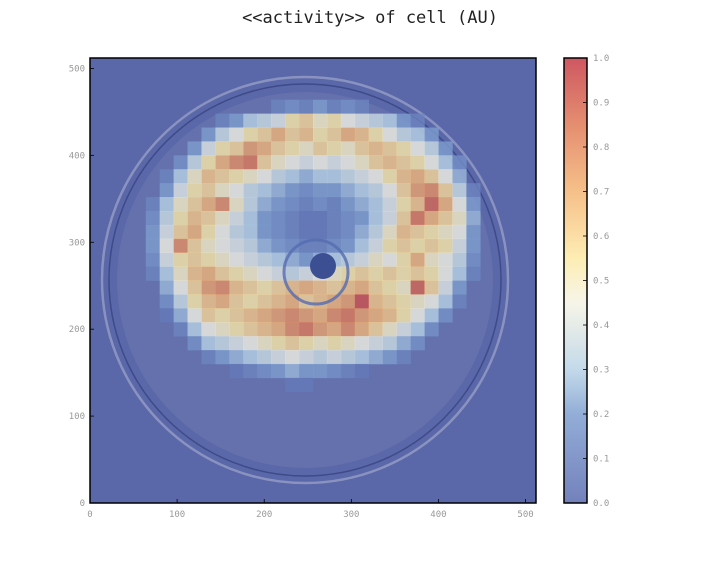 This screenshot has width=720, height=576. I want to click on colorbar-tick-label: 0.3, so click(601, 371).